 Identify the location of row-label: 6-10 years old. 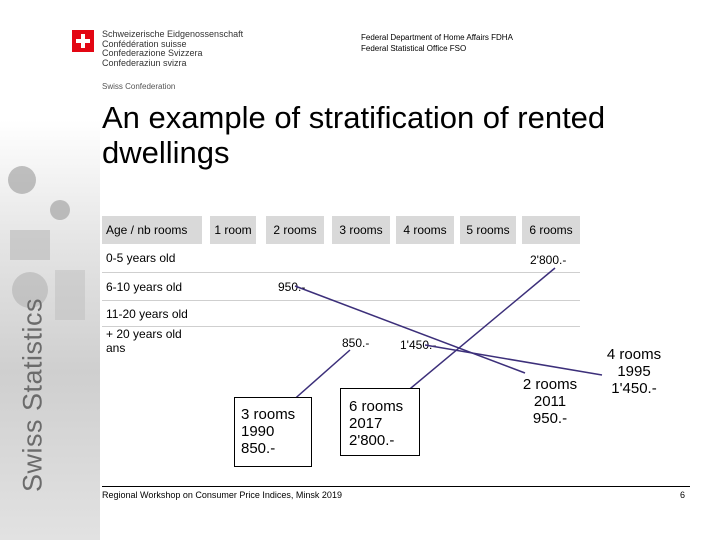
(144, 287).